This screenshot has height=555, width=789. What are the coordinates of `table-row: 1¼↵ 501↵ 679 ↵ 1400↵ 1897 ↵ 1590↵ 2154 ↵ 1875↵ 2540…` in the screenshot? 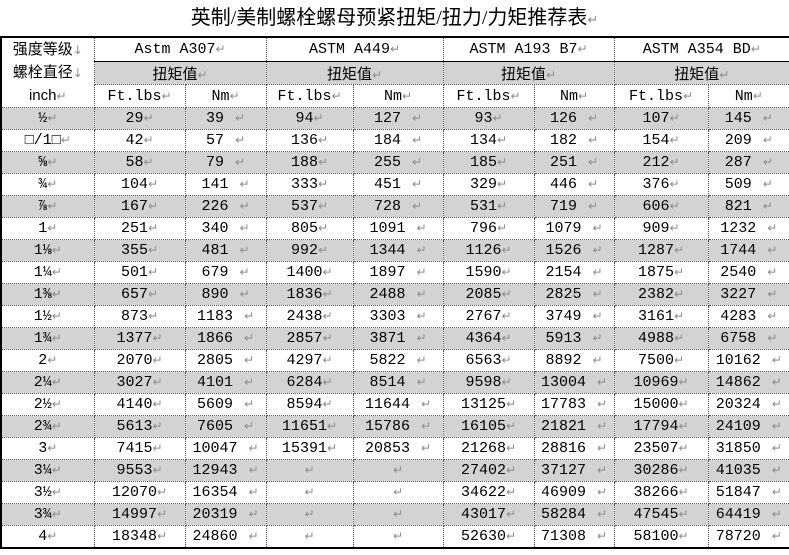 It's located at (394, 272).